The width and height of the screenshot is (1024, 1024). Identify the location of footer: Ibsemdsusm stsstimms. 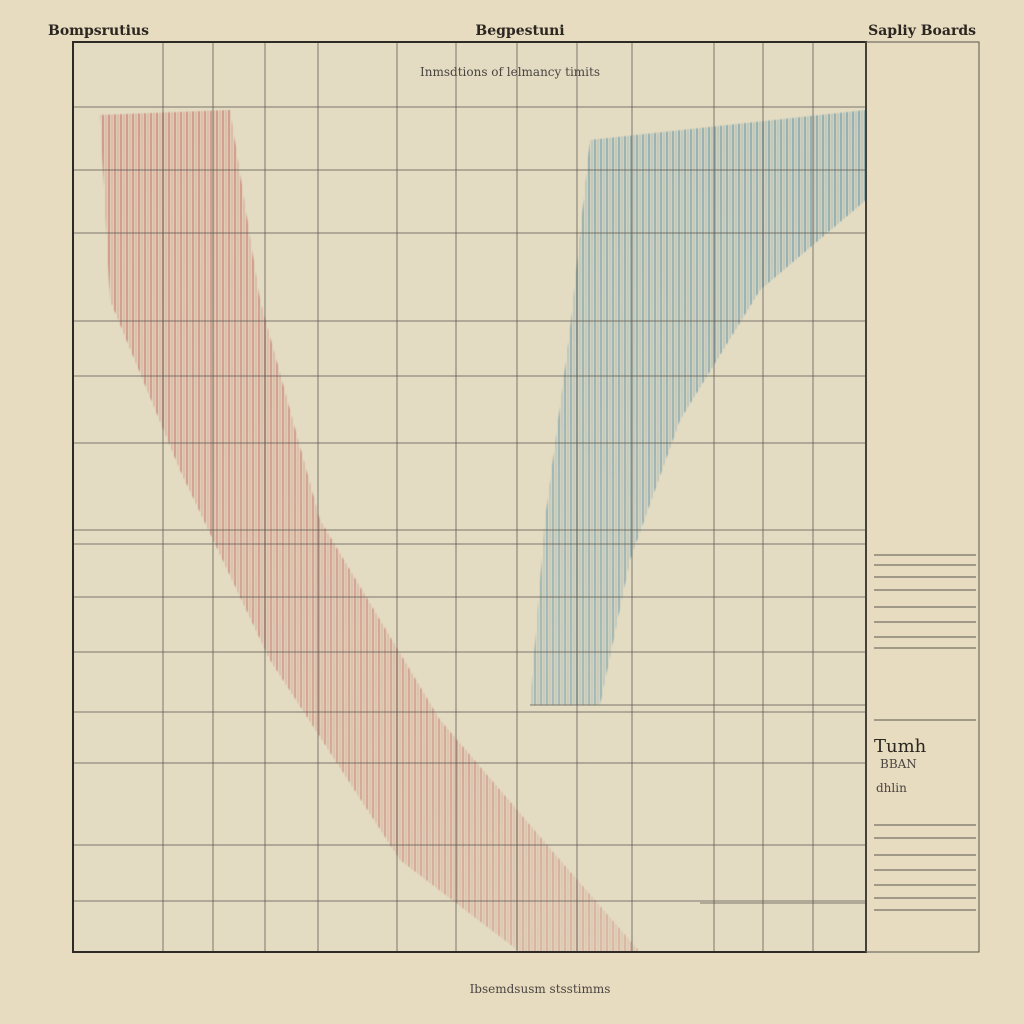
(540, 989).